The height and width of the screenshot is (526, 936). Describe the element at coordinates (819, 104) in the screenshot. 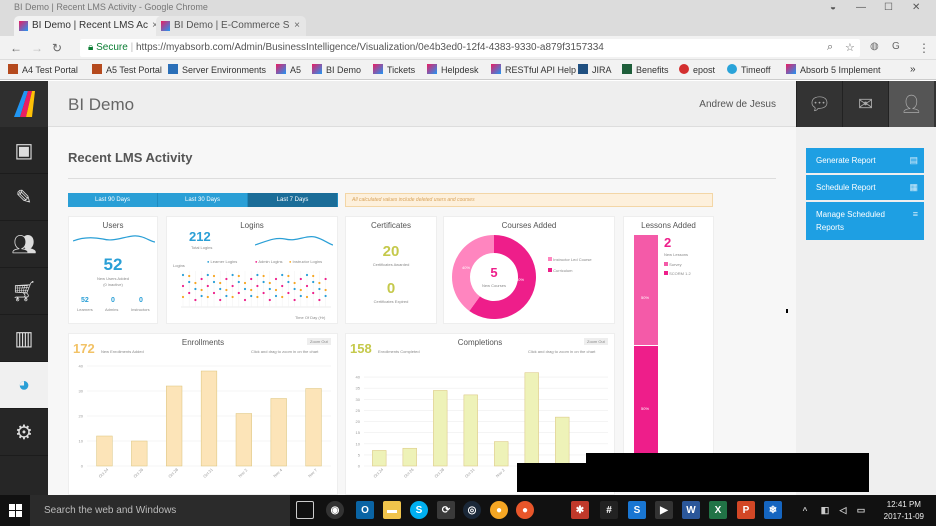

I see `chat-icon: 💬︎` at that location.